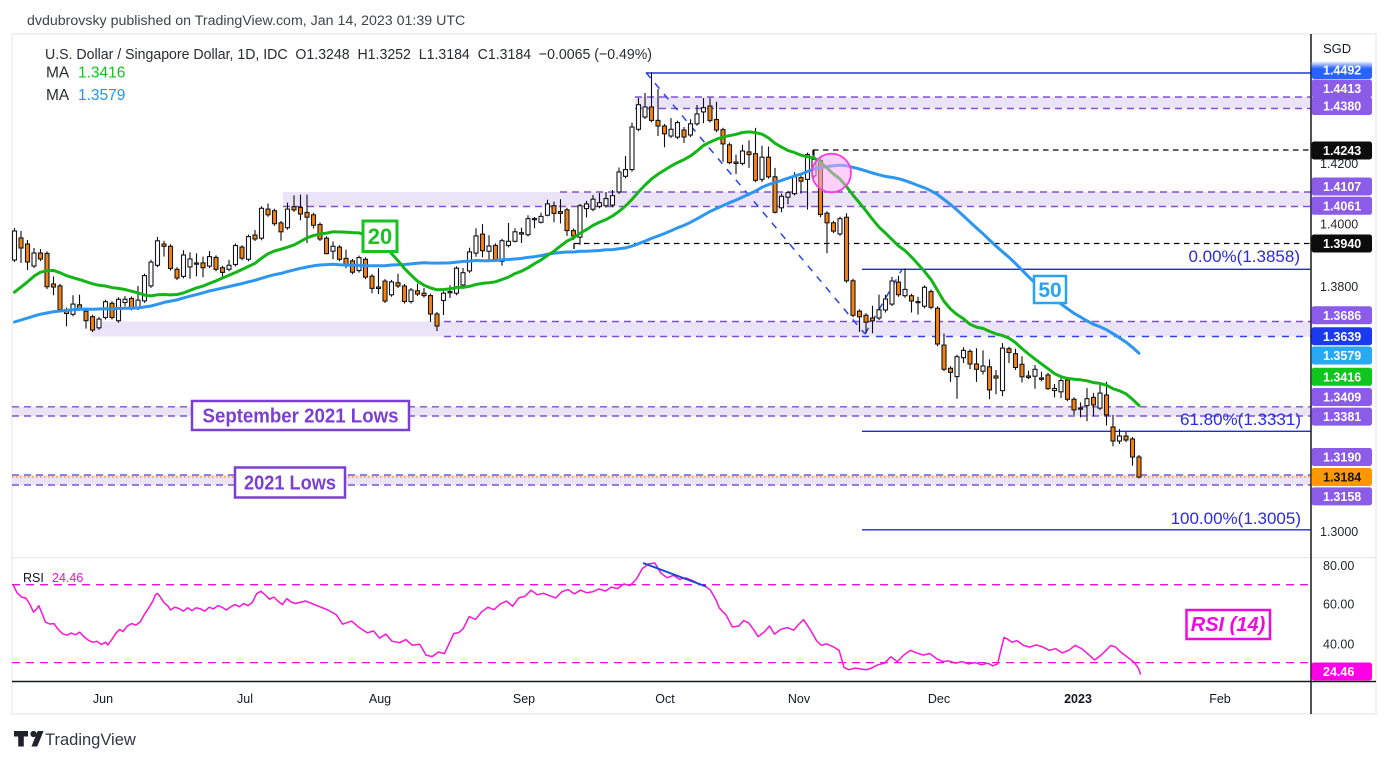 This screenshot has height=761, width=1391. I want to click on svg-text: 1.4000, so click(1339, 225).